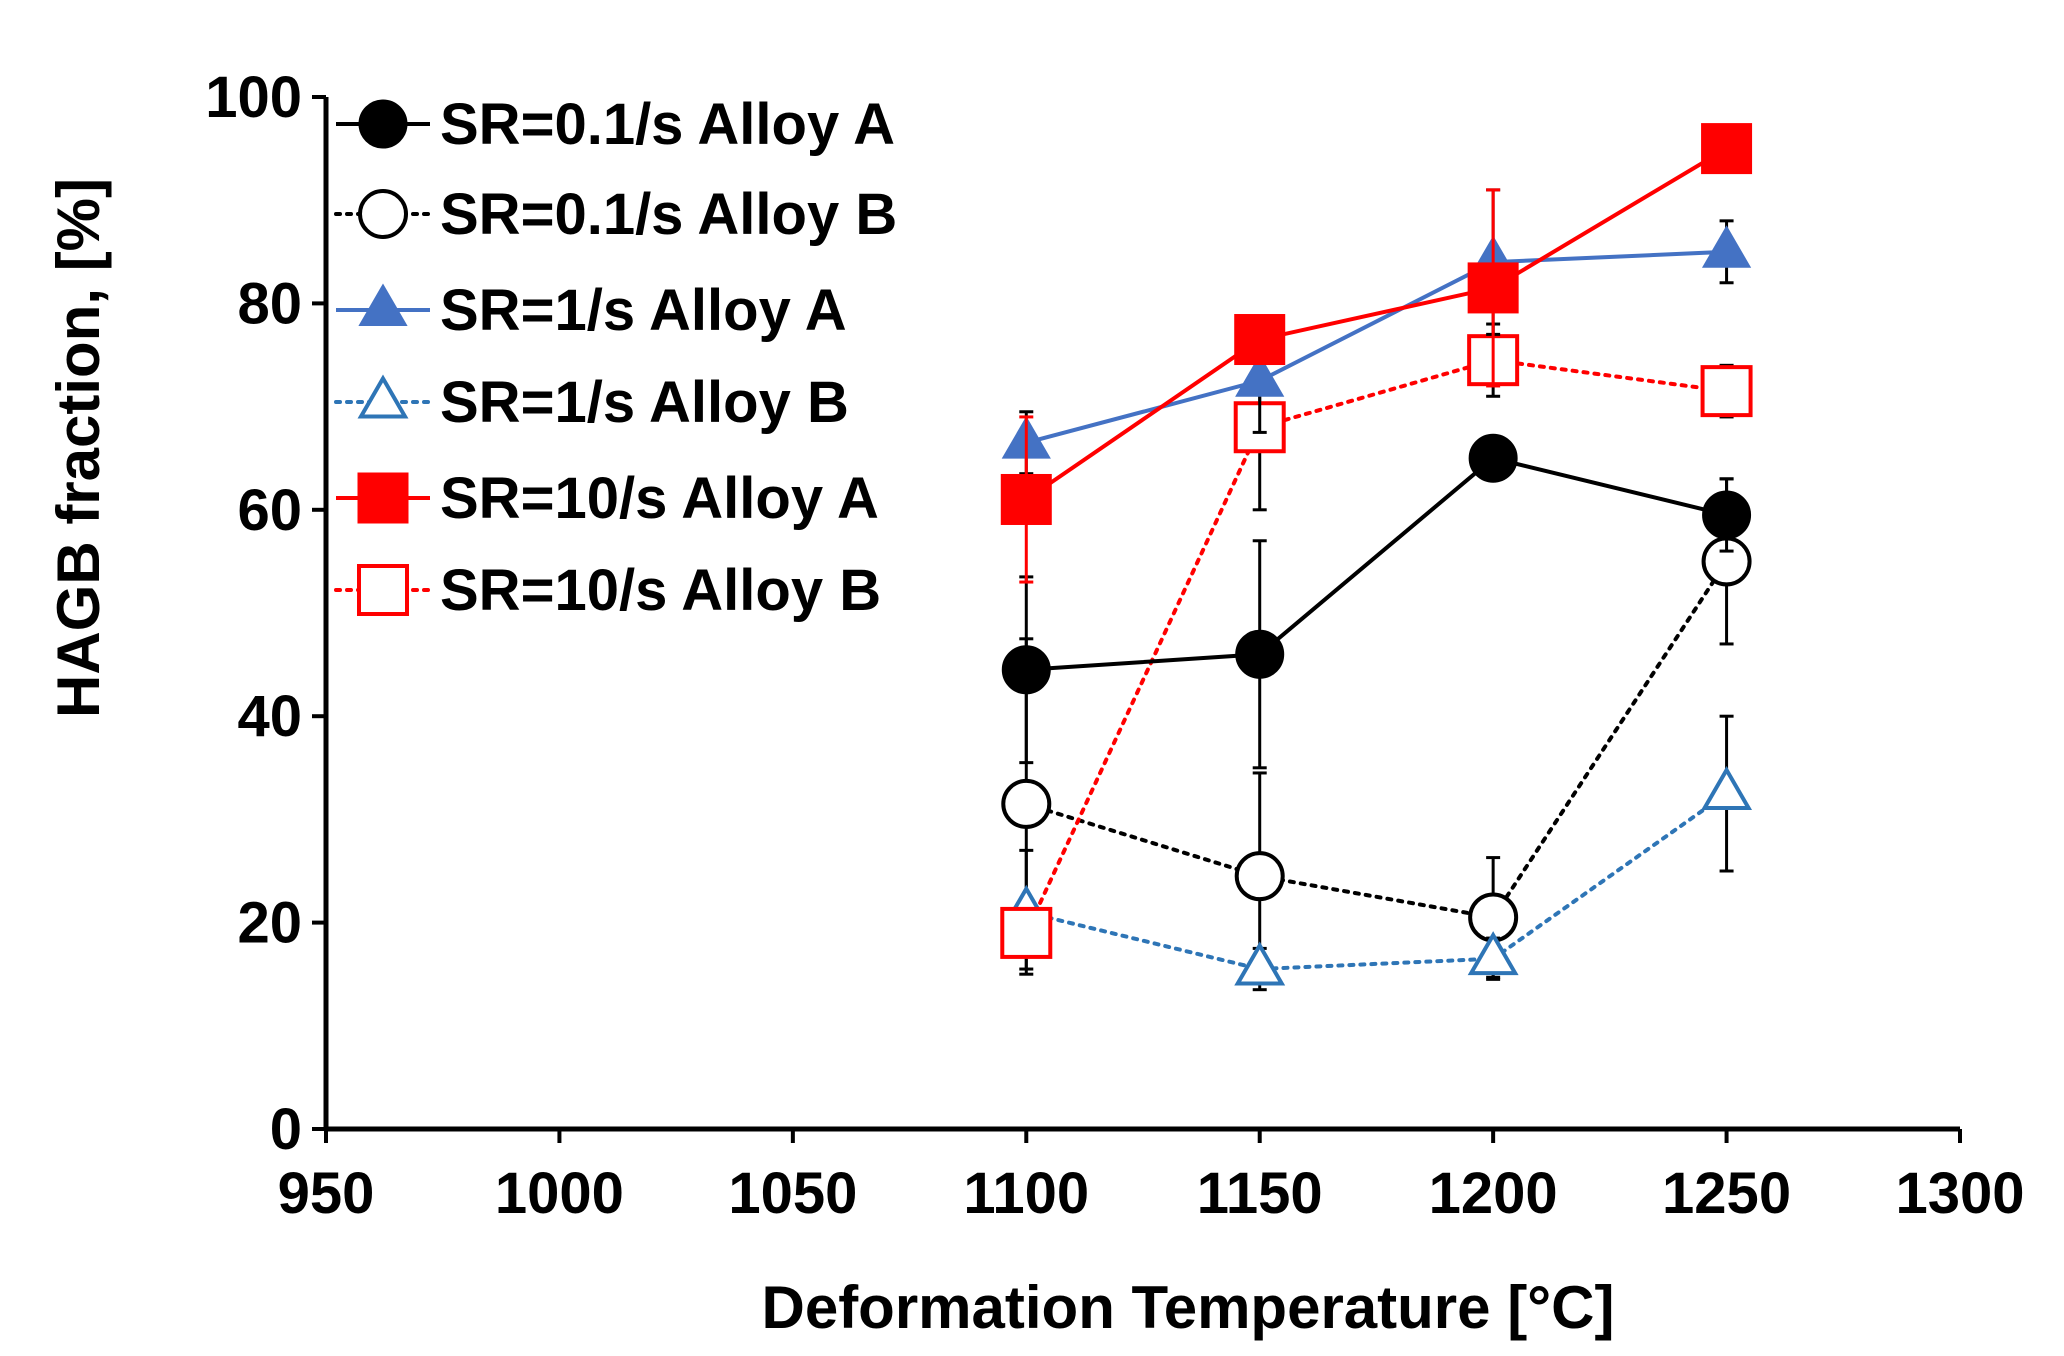 This screenshot has height=1356, width=2064. I want to click on x-tick-label: 1300, so click(1959, 1193).